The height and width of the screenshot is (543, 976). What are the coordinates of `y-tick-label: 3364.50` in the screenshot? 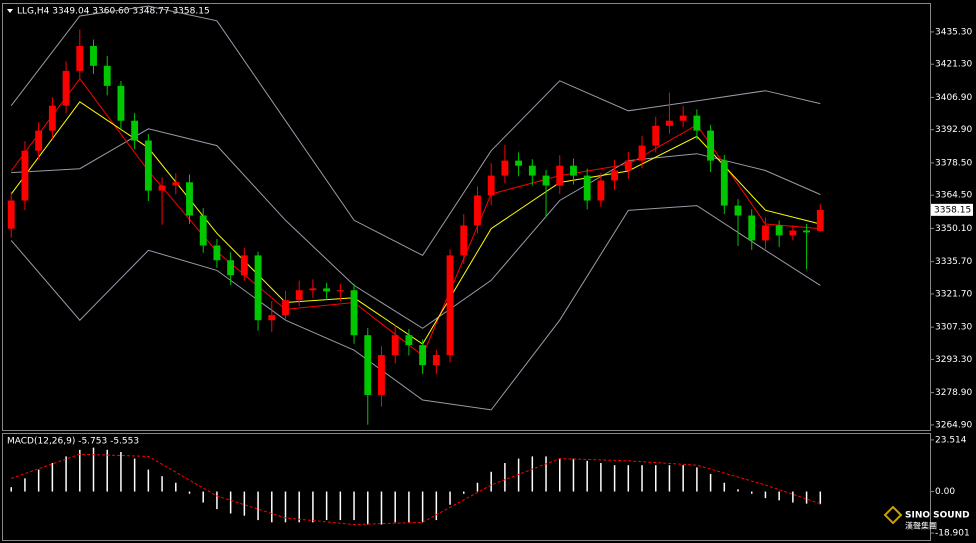 It's located at (953, 196).